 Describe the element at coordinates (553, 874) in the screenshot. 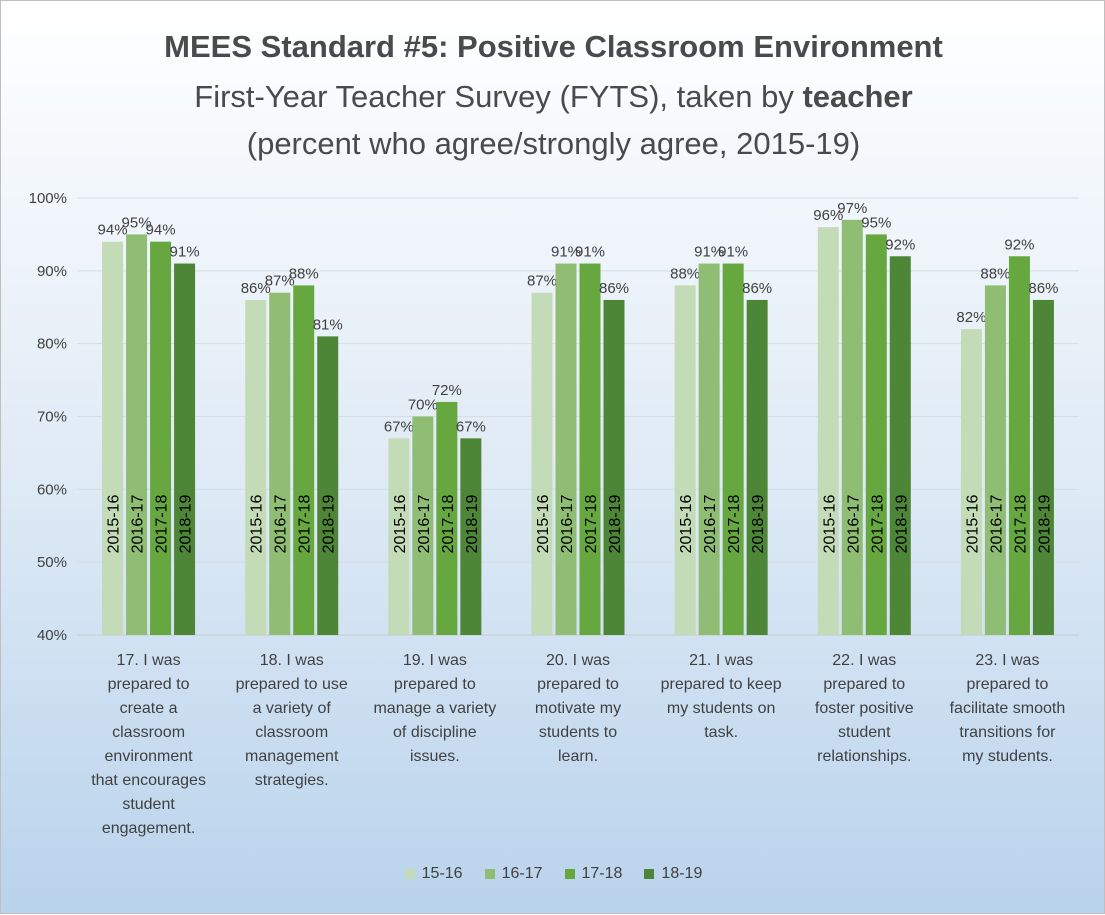

I see `legend: 15-16 16-17 17-18 18-19` at that location.